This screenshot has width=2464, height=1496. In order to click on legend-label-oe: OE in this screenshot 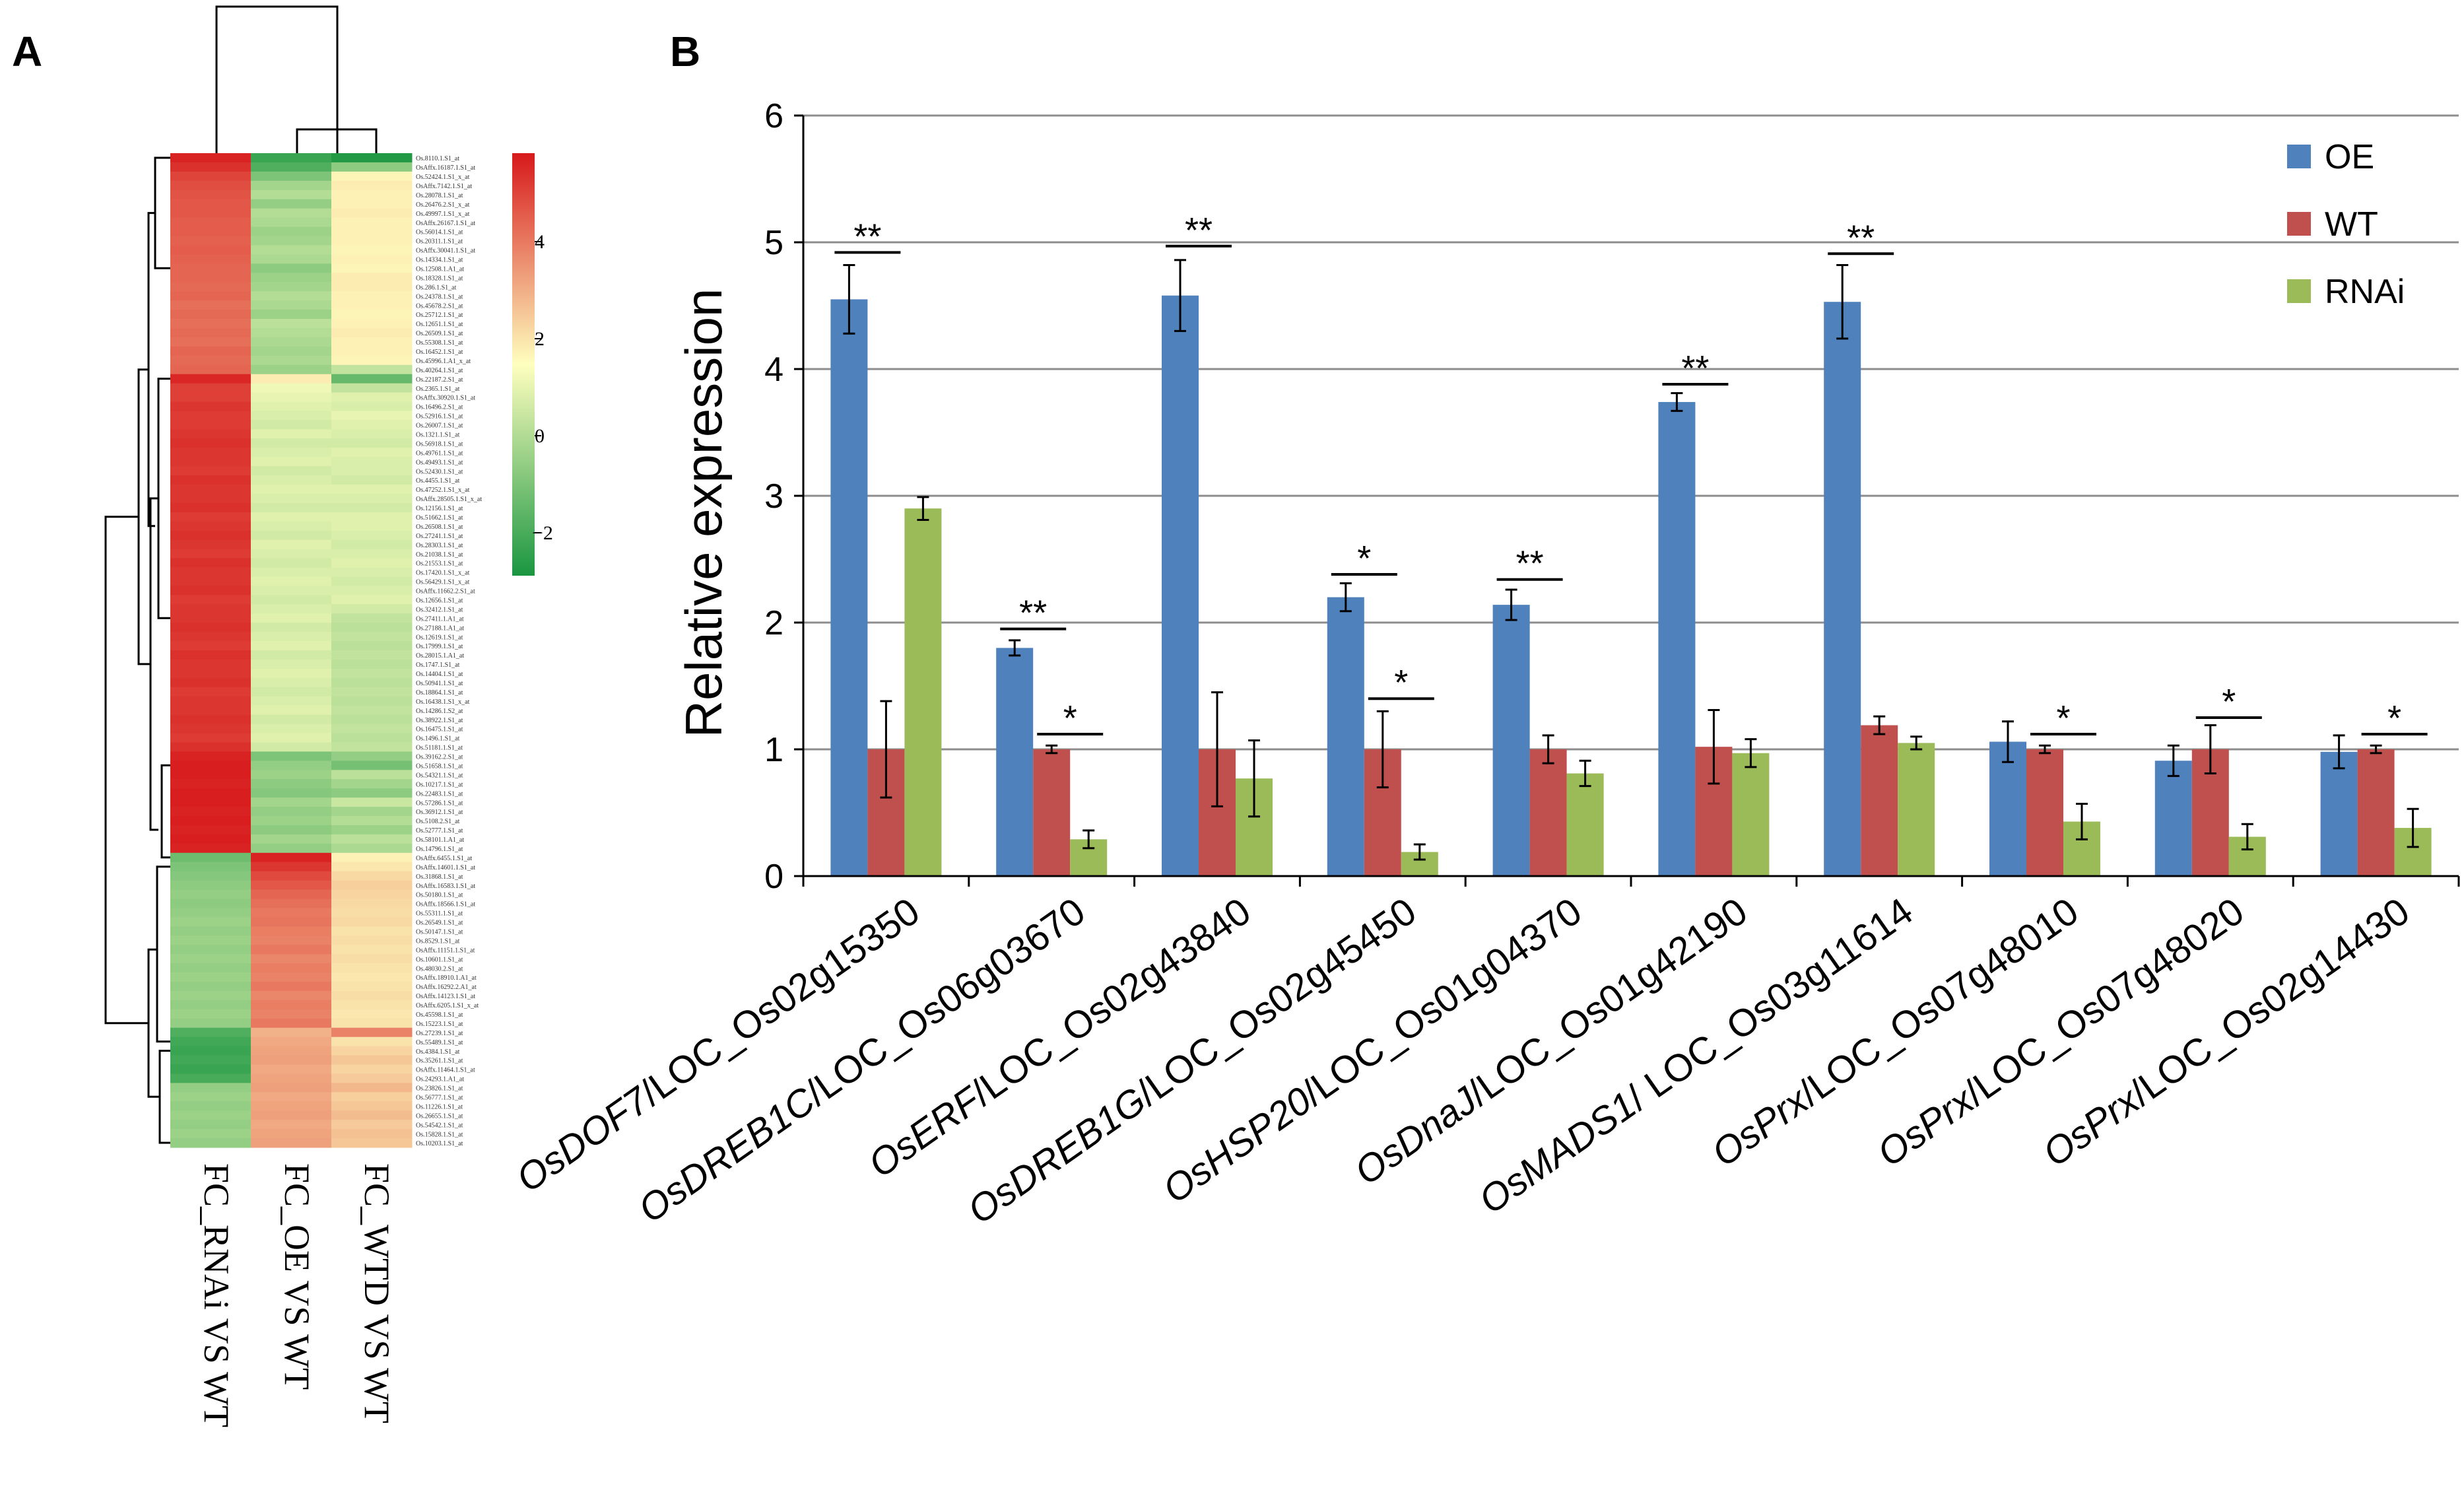, I will do `click(2349, 157)`.